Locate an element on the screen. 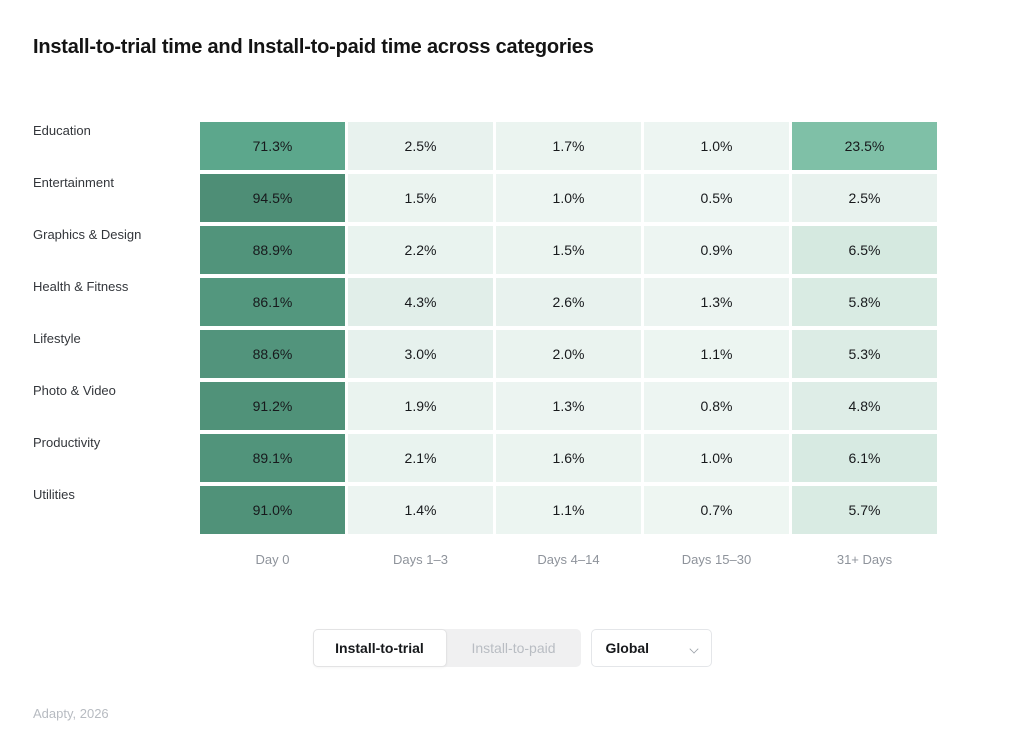 The image size is (1024, 756). heatmap-row: Utilities 91.0% 1.4% 1.1% 0.7% 5.7% is located at coordinates (485, 510).